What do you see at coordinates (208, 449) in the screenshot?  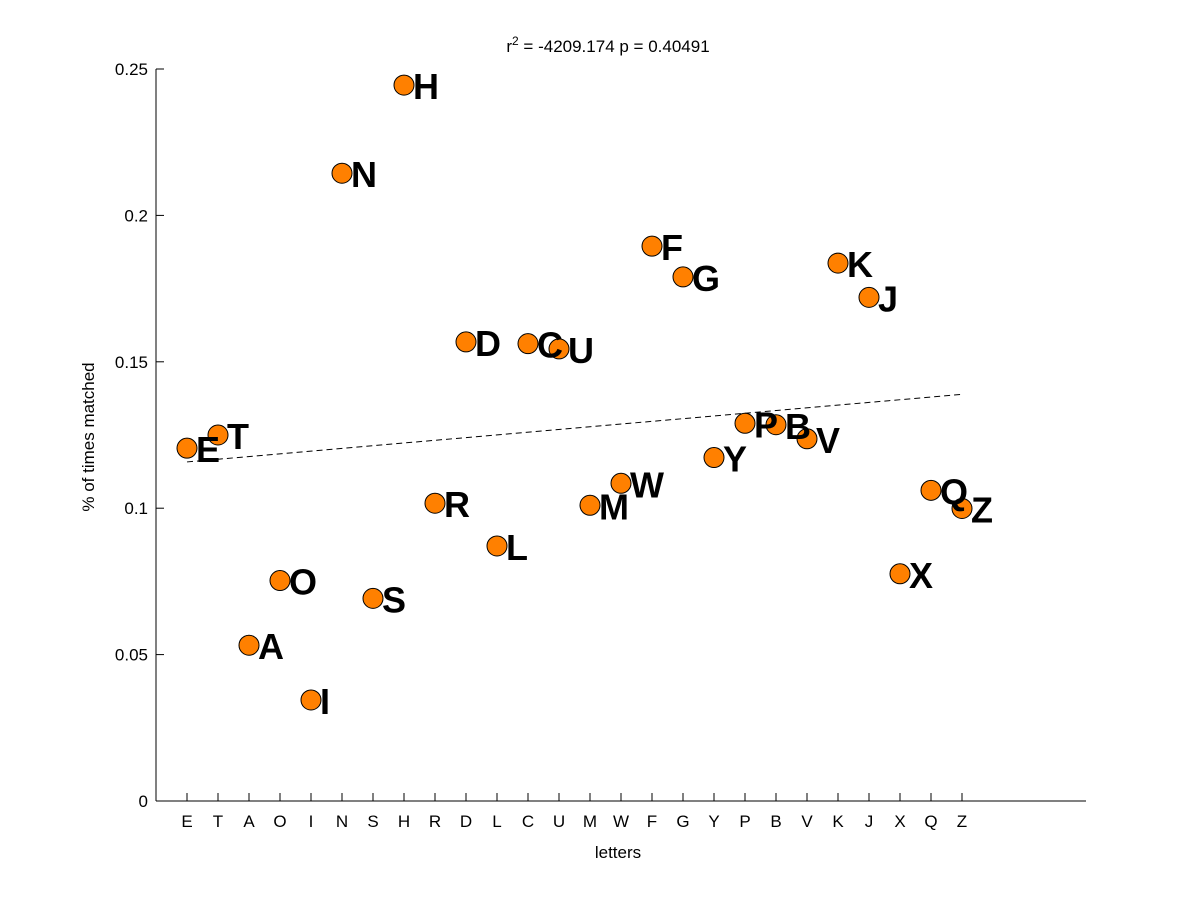 I see `point-label: E` at bounding box center [208, 449].